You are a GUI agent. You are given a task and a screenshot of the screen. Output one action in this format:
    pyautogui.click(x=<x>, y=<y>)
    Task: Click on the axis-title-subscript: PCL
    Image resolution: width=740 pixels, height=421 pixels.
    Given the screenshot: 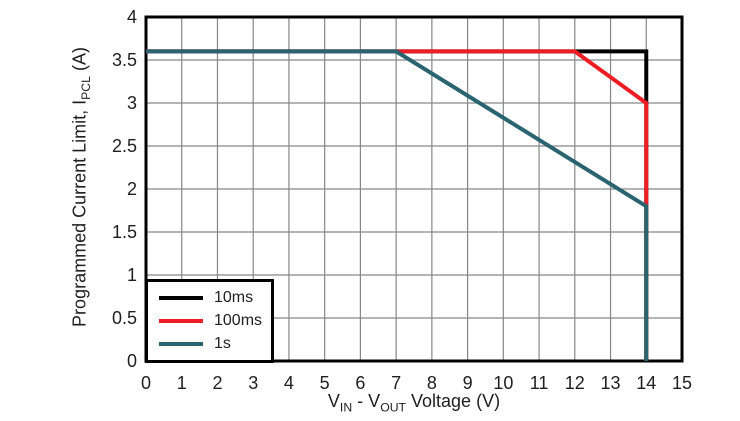 What is the action you would take?
    pyautogui.click(x=86, y=88)
    